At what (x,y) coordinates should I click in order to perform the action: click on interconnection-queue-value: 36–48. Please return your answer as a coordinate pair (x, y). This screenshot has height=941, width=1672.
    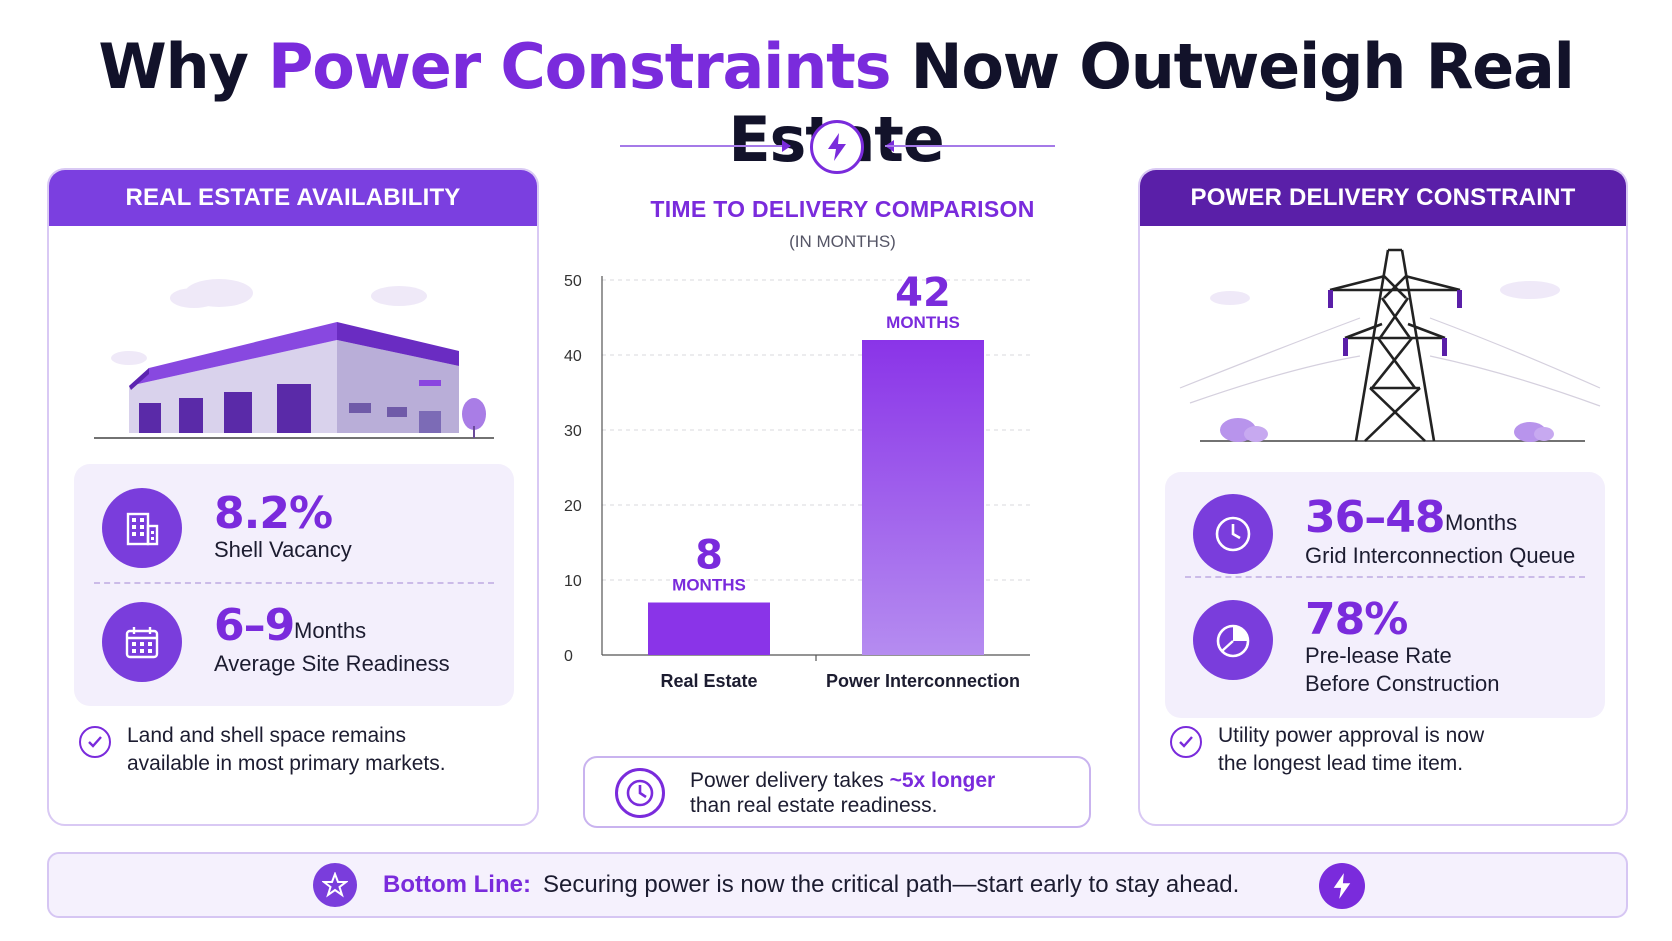
    Looking at the image, I should click on (1375, 517).